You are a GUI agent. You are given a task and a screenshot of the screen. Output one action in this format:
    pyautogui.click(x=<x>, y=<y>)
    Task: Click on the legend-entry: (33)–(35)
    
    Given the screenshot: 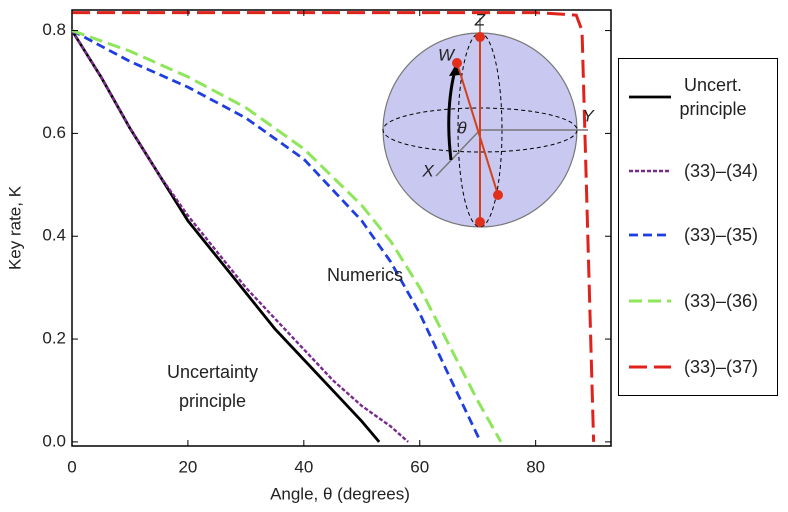 What is the action you would take?
    pyautogui.click(x=698, y=235)
    